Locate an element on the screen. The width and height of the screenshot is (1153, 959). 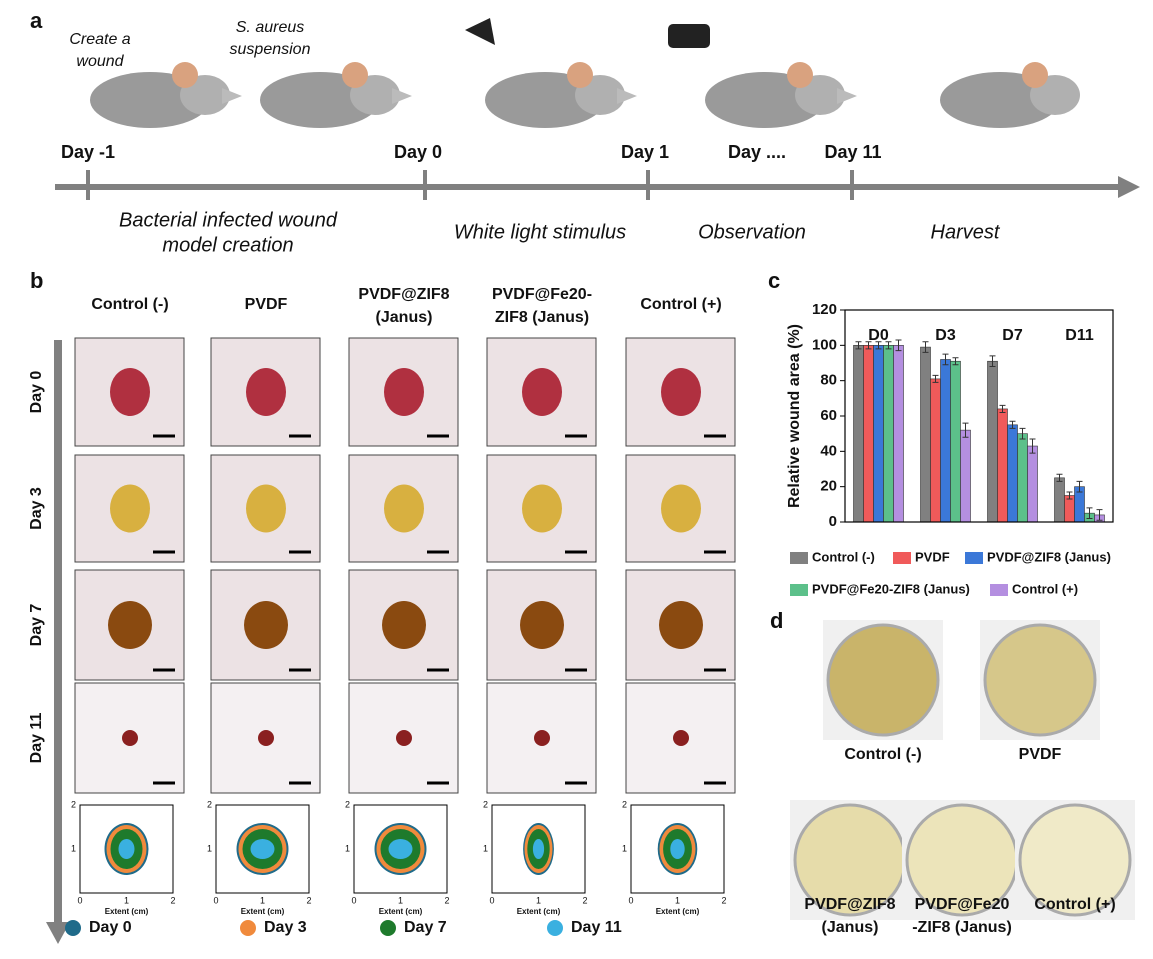
camera is located at coordinates (689, 36).